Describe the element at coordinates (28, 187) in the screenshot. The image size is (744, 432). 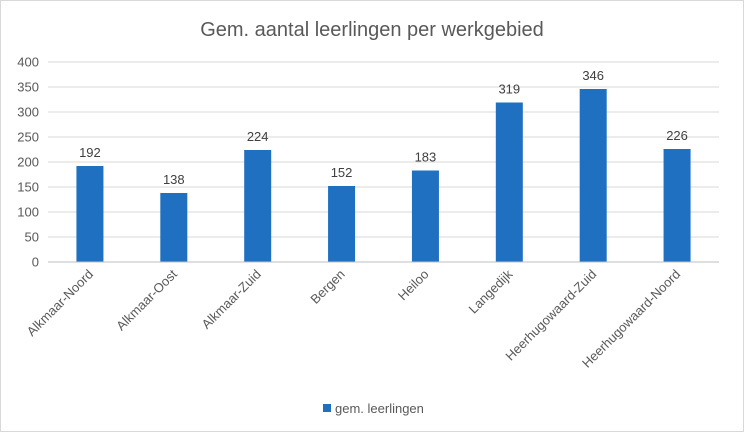
I see `y-tick-label: 150` at that location.